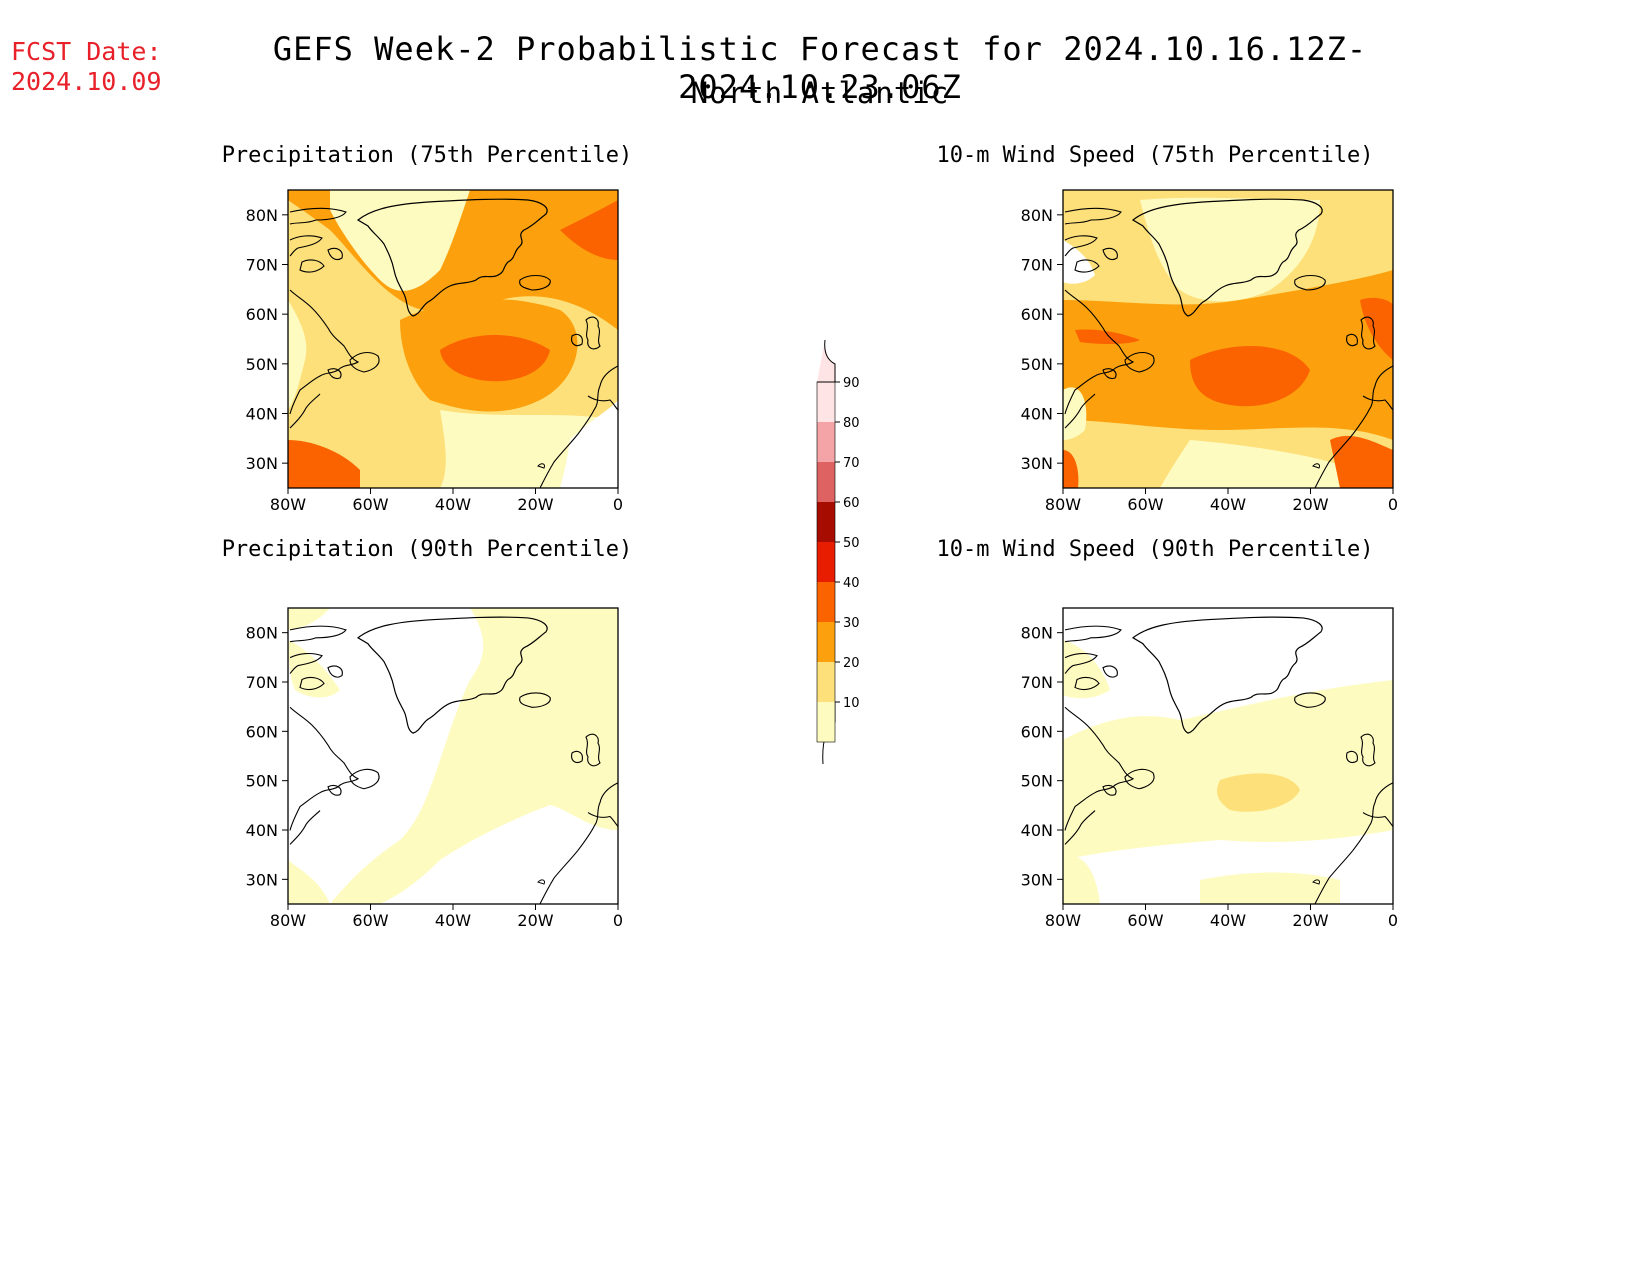  Describe the element at coordinates (851, 543) in the screenshot. I see `colorbar-label: 50` at that location.